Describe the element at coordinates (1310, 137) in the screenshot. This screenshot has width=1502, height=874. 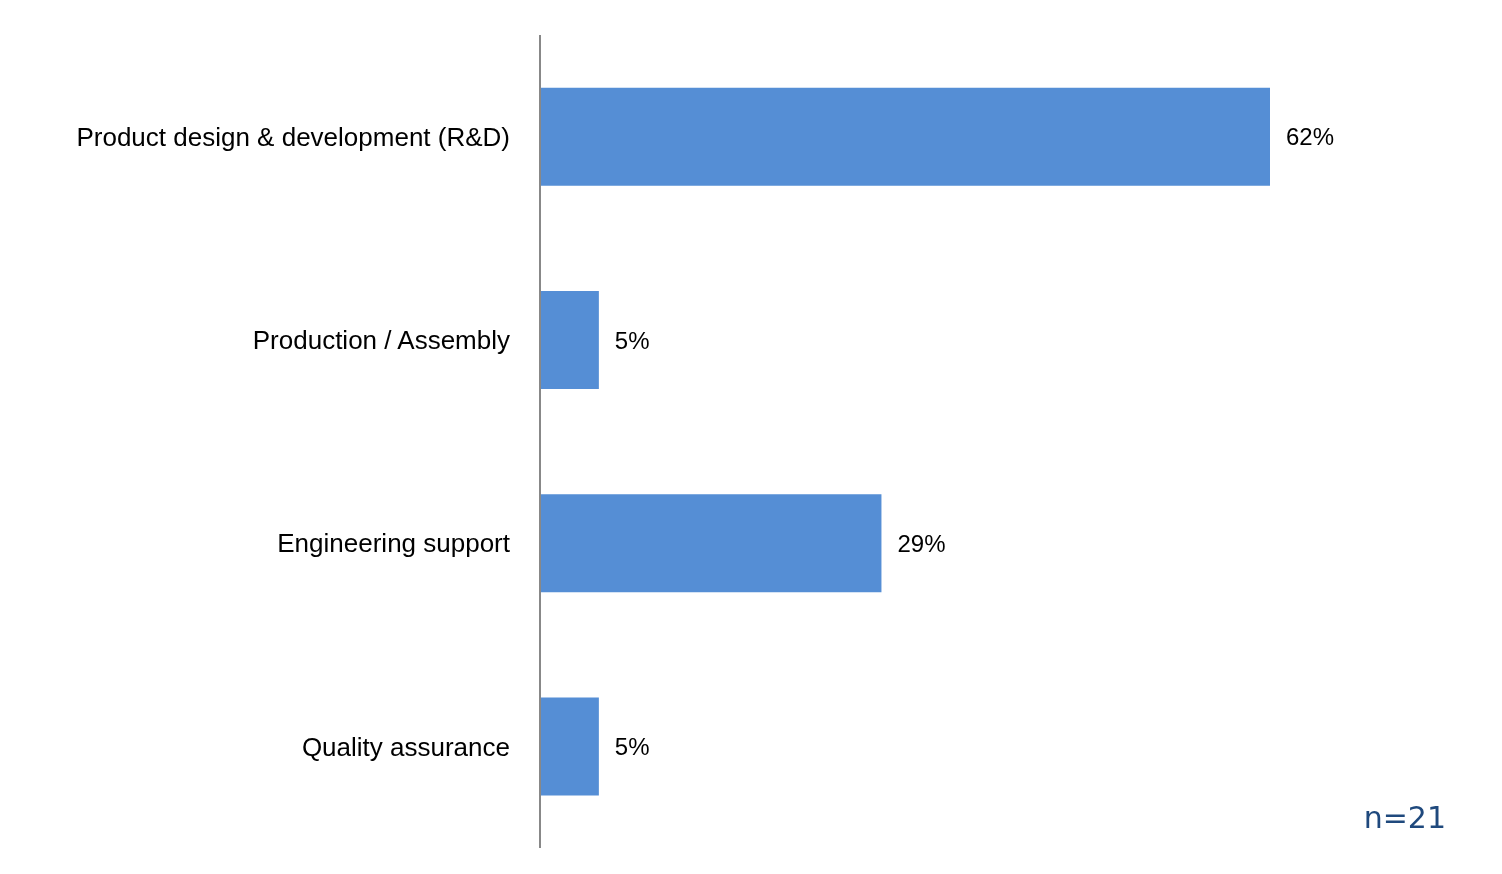
I see `data-label: 62%` at that location.